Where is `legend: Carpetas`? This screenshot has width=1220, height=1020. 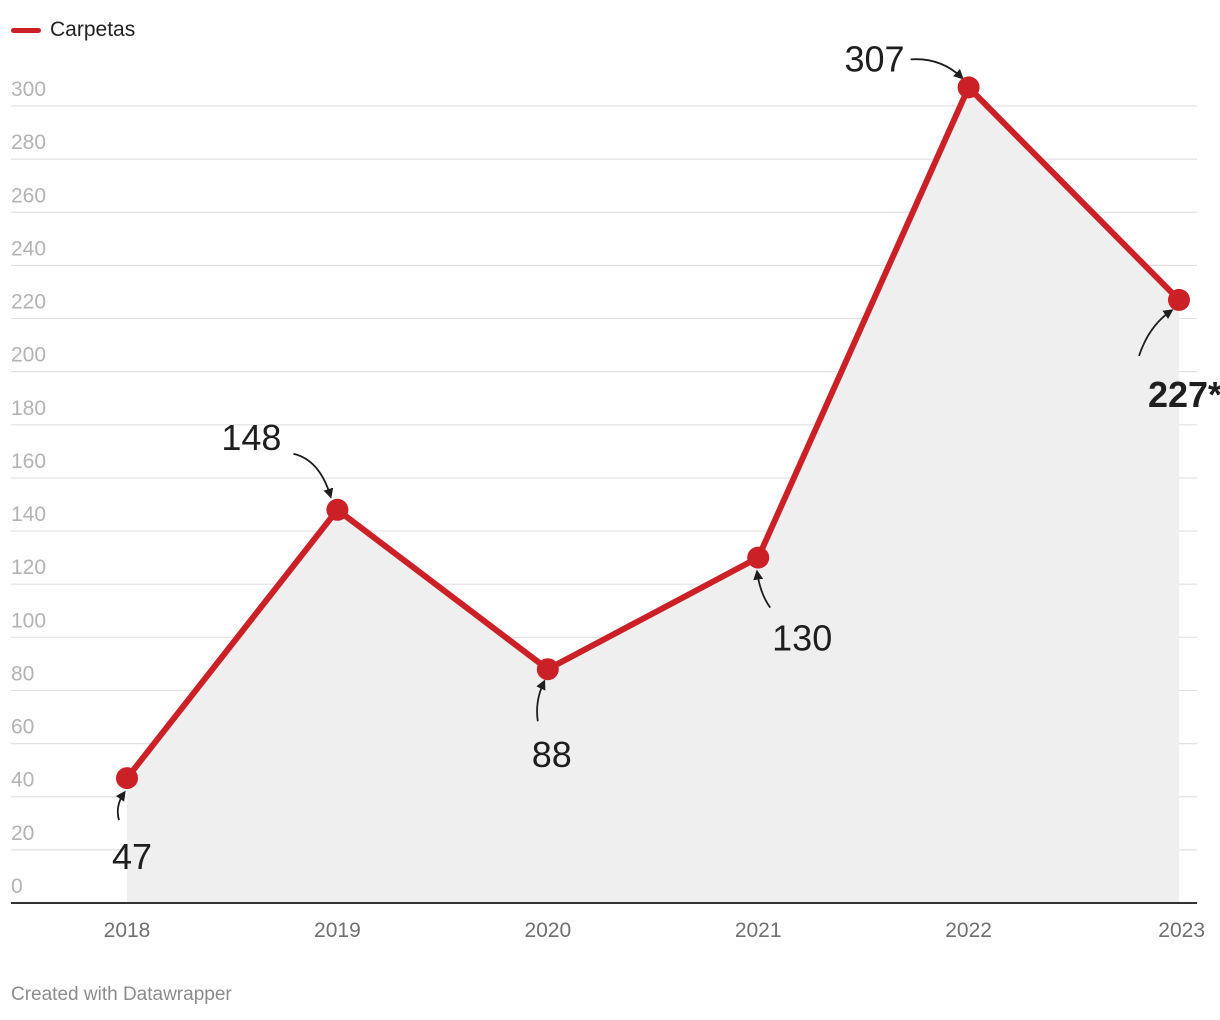 legend: Carpetas is located at coordinates (73, 30).